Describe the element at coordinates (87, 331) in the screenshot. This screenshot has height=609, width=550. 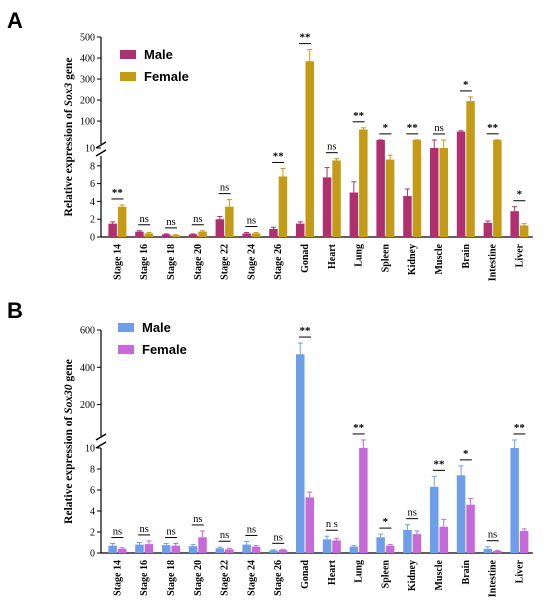
I see `y-tick-label: 600` at that location.